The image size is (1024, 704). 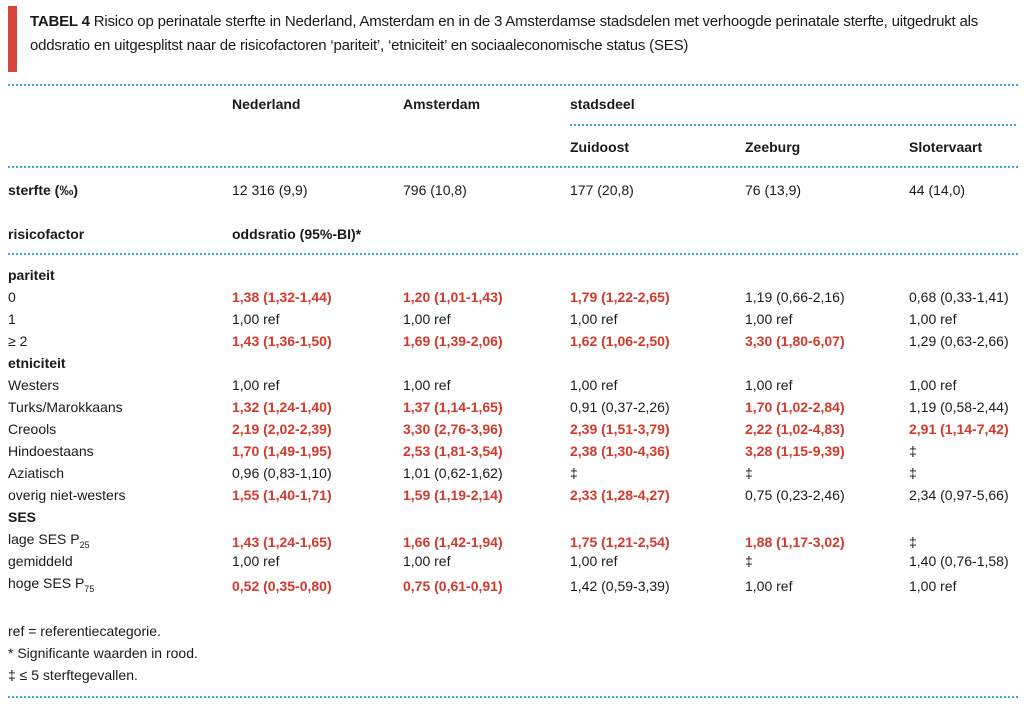 What do you see at coordinates (620, 429) in the screenshot?
I see `odds-cell: 2,39 (1,51-3,79)` at bounding box center [620, 429].